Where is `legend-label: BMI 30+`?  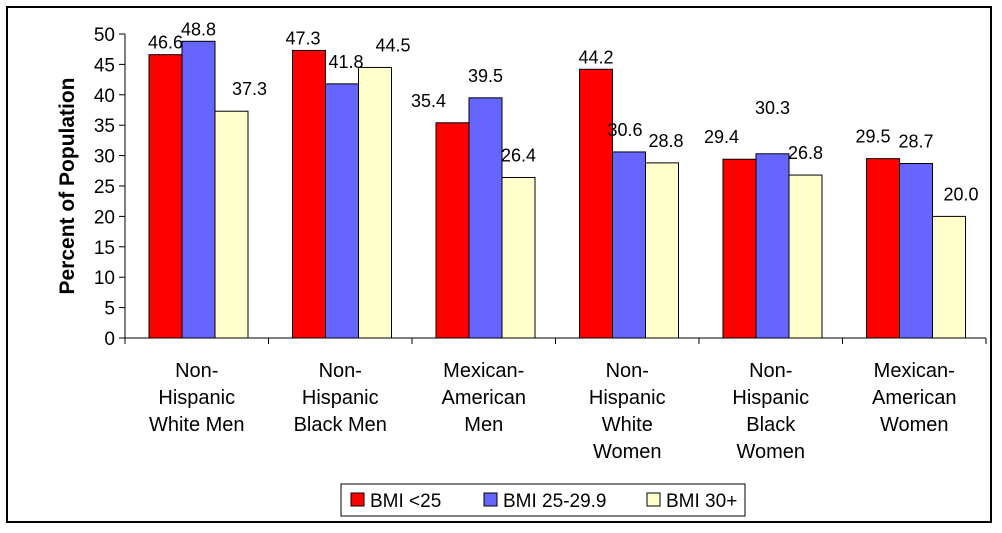 legend-label: BMI 30+ is located at coordinates (701, 501).